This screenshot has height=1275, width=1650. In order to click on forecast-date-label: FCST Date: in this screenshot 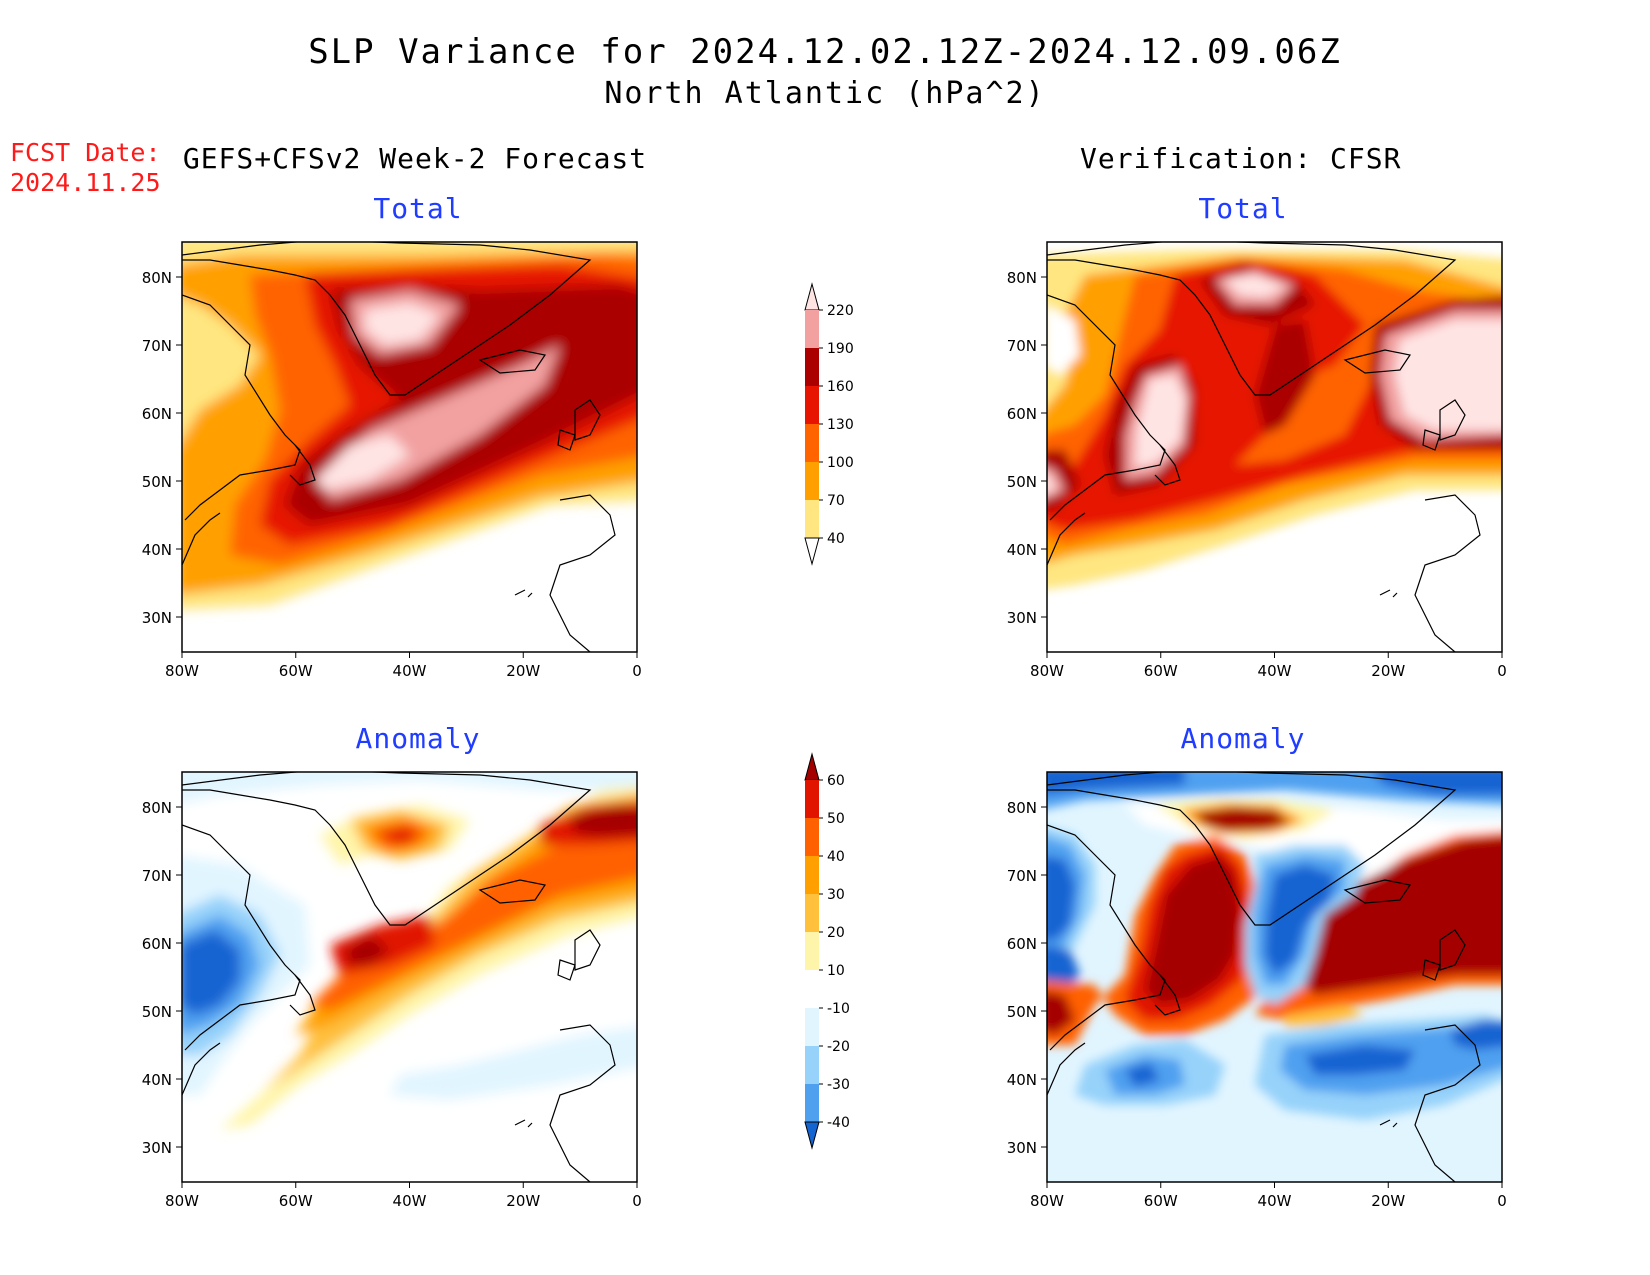, I will do `click(85, 152)`.